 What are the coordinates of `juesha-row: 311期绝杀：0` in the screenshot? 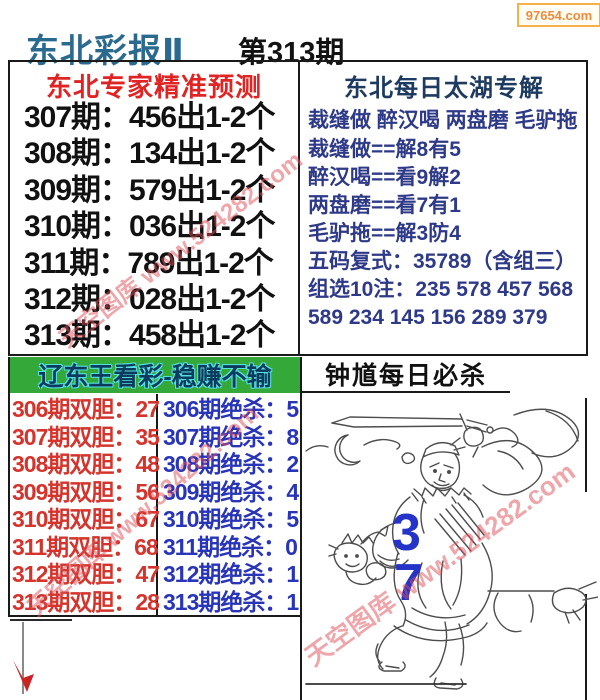 It's located at (230, 547).